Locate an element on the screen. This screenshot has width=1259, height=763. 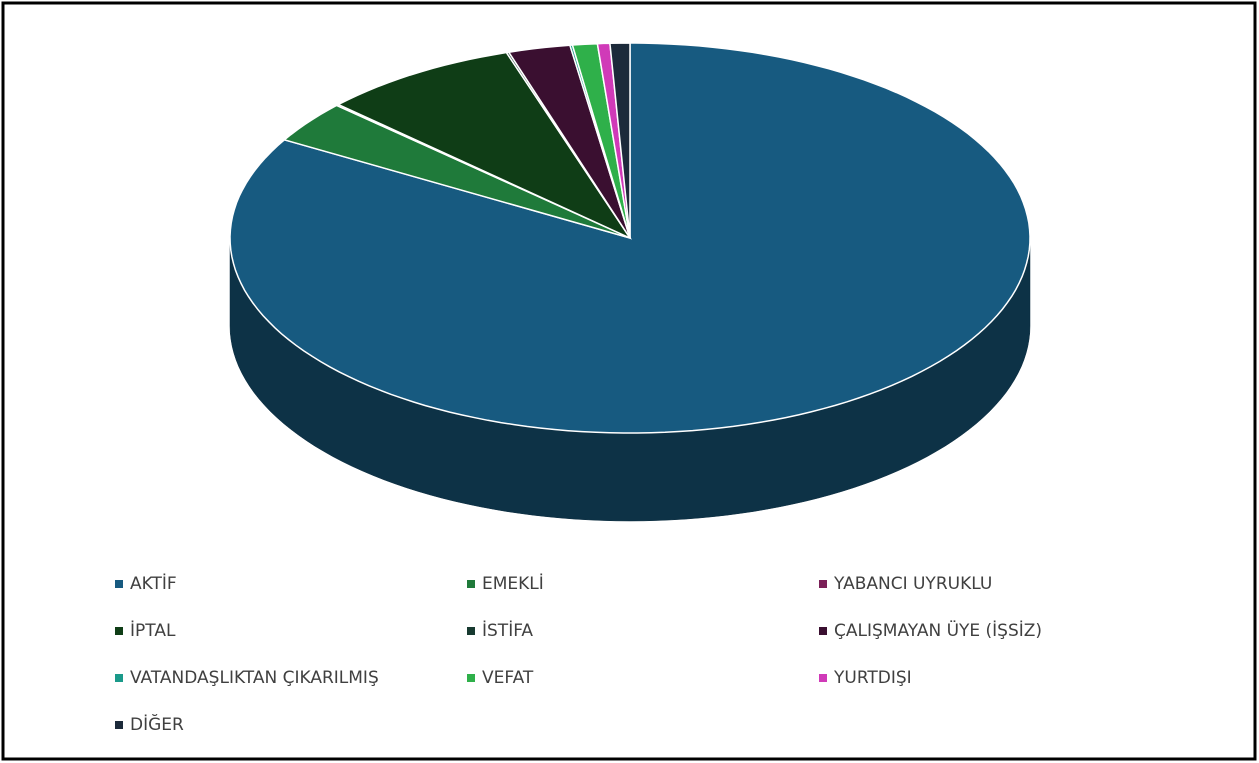
legend-label: VEFAT is located at coordinates (508, 678).